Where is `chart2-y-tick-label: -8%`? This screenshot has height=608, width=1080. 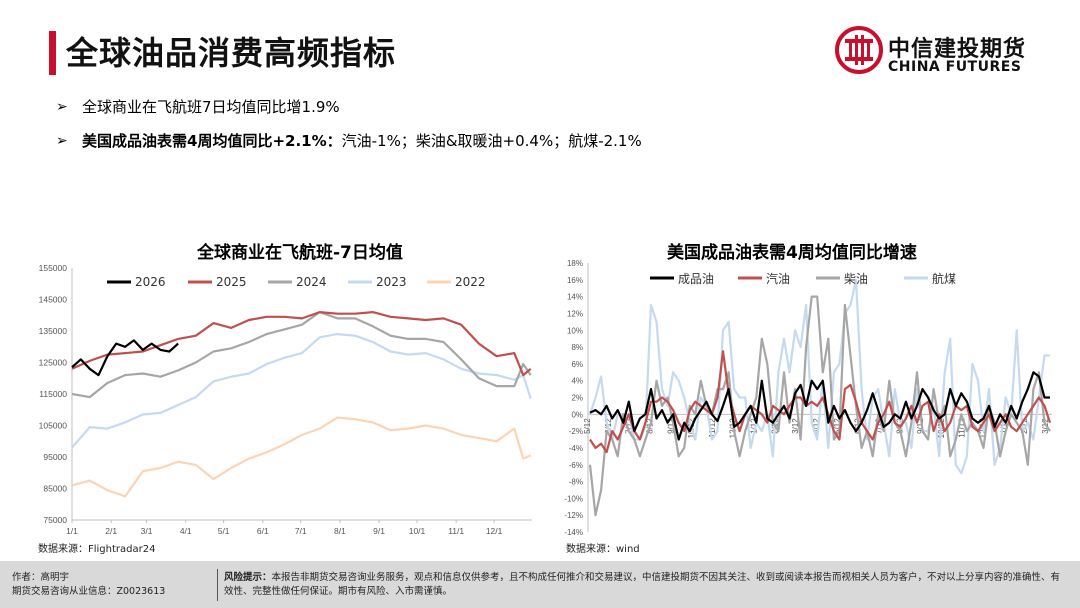 chart2-y-tick-label: -8% is located at coordinates (576, 482).